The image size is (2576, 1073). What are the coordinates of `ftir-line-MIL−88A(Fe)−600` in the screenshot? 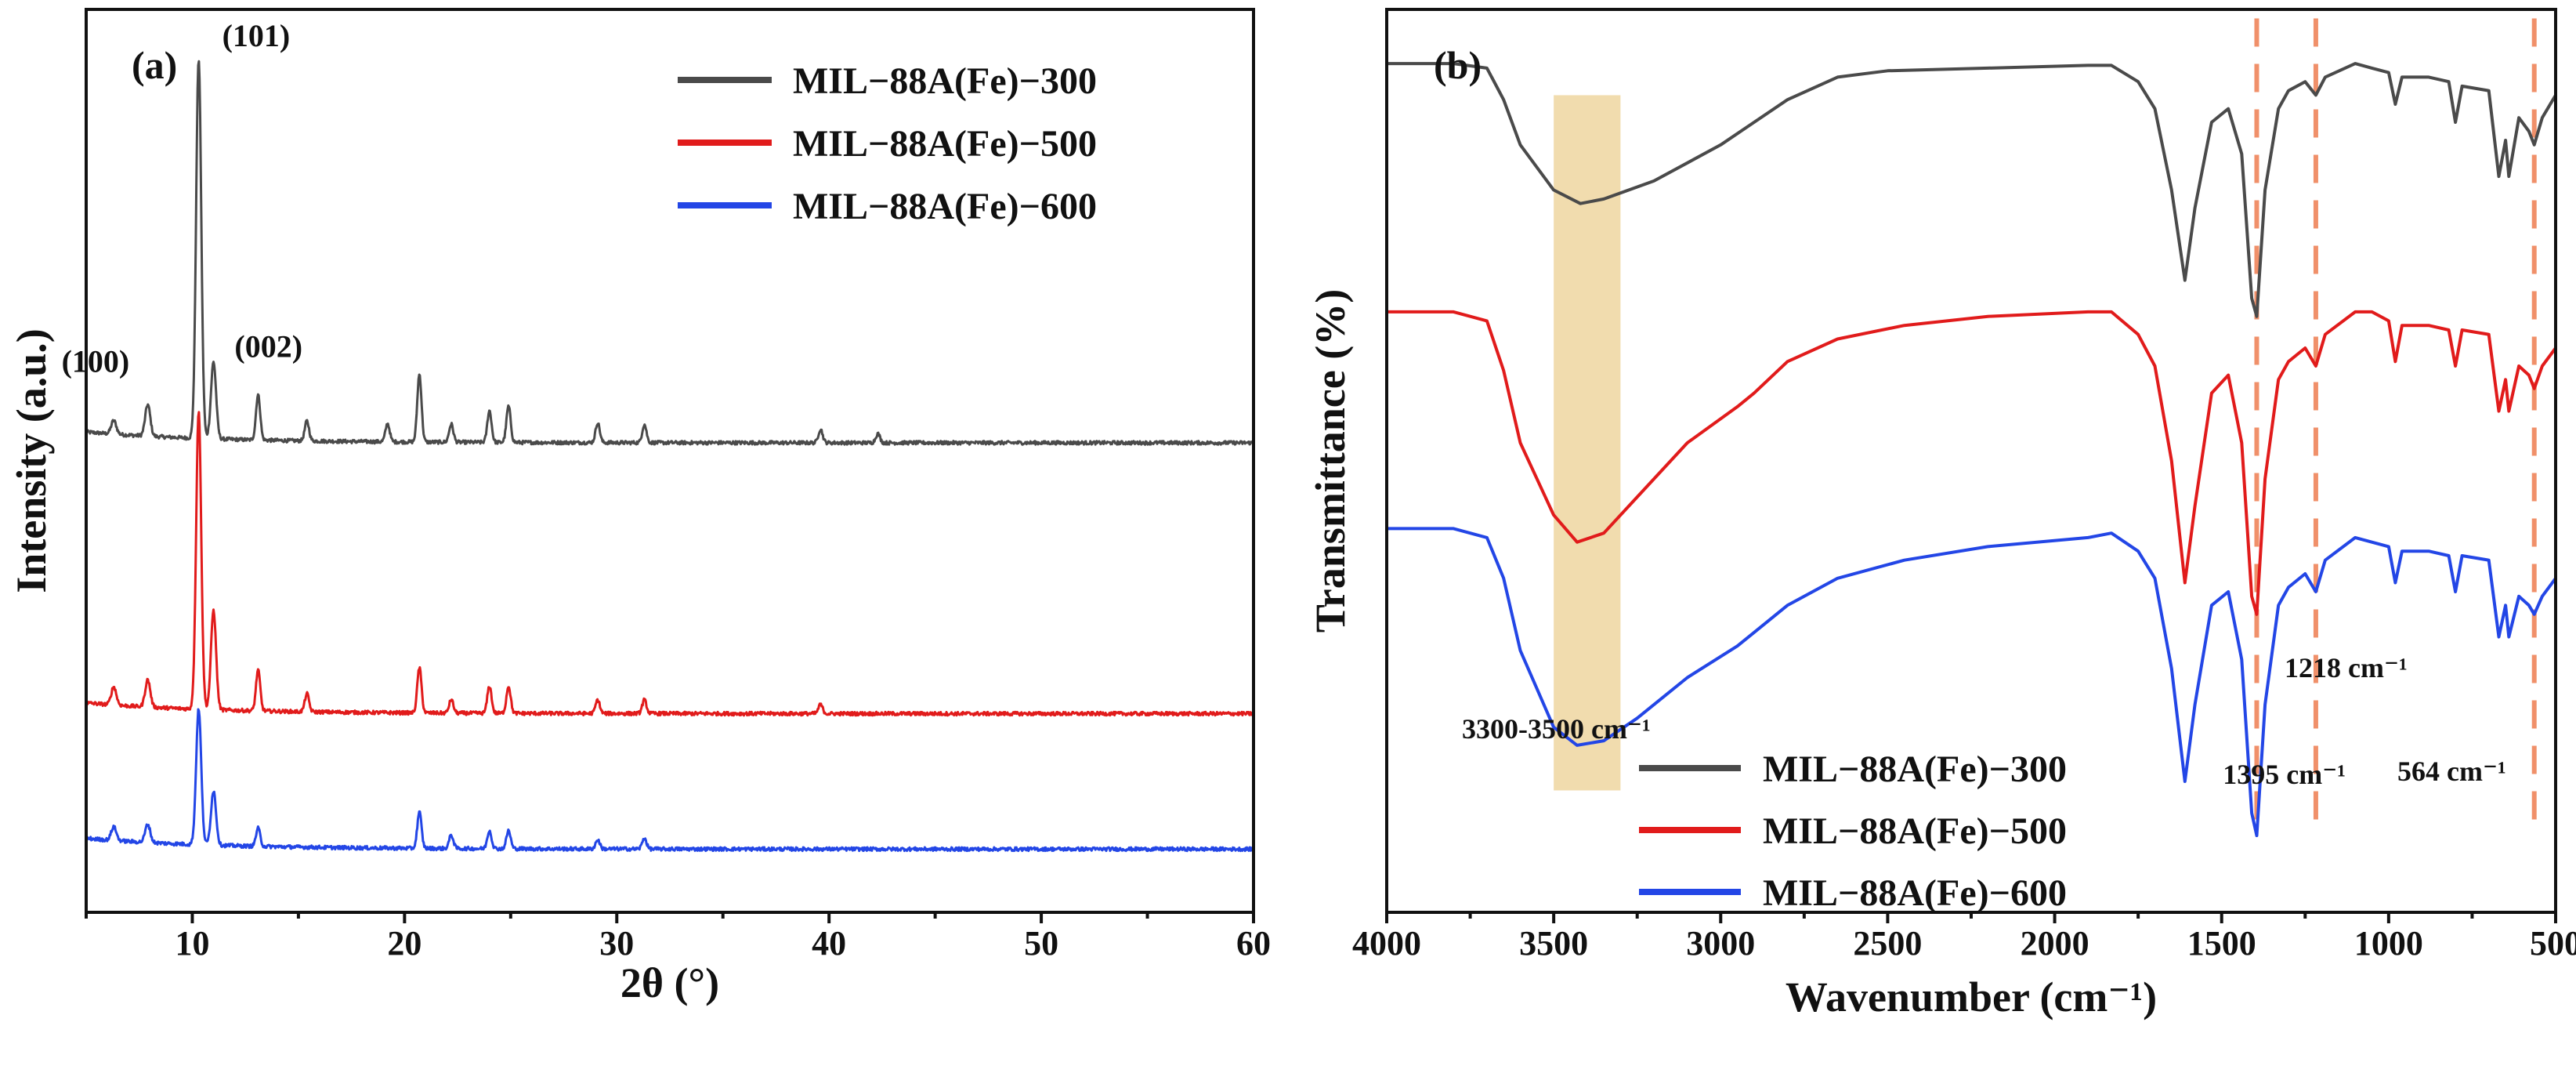 It's located at (1972, 682).